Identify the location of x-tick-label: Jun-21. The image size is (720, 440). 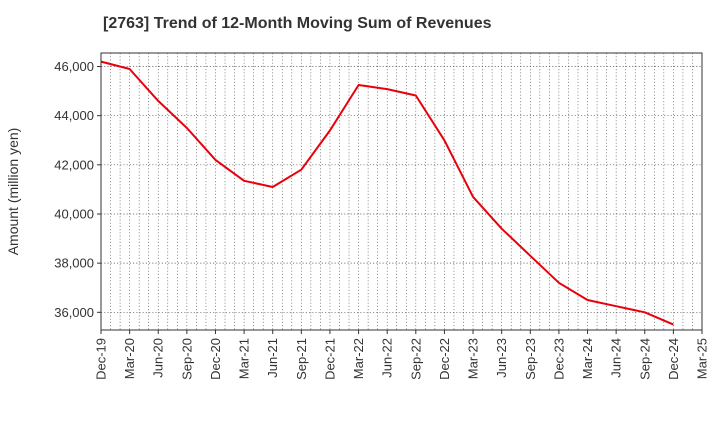
(272, 358).